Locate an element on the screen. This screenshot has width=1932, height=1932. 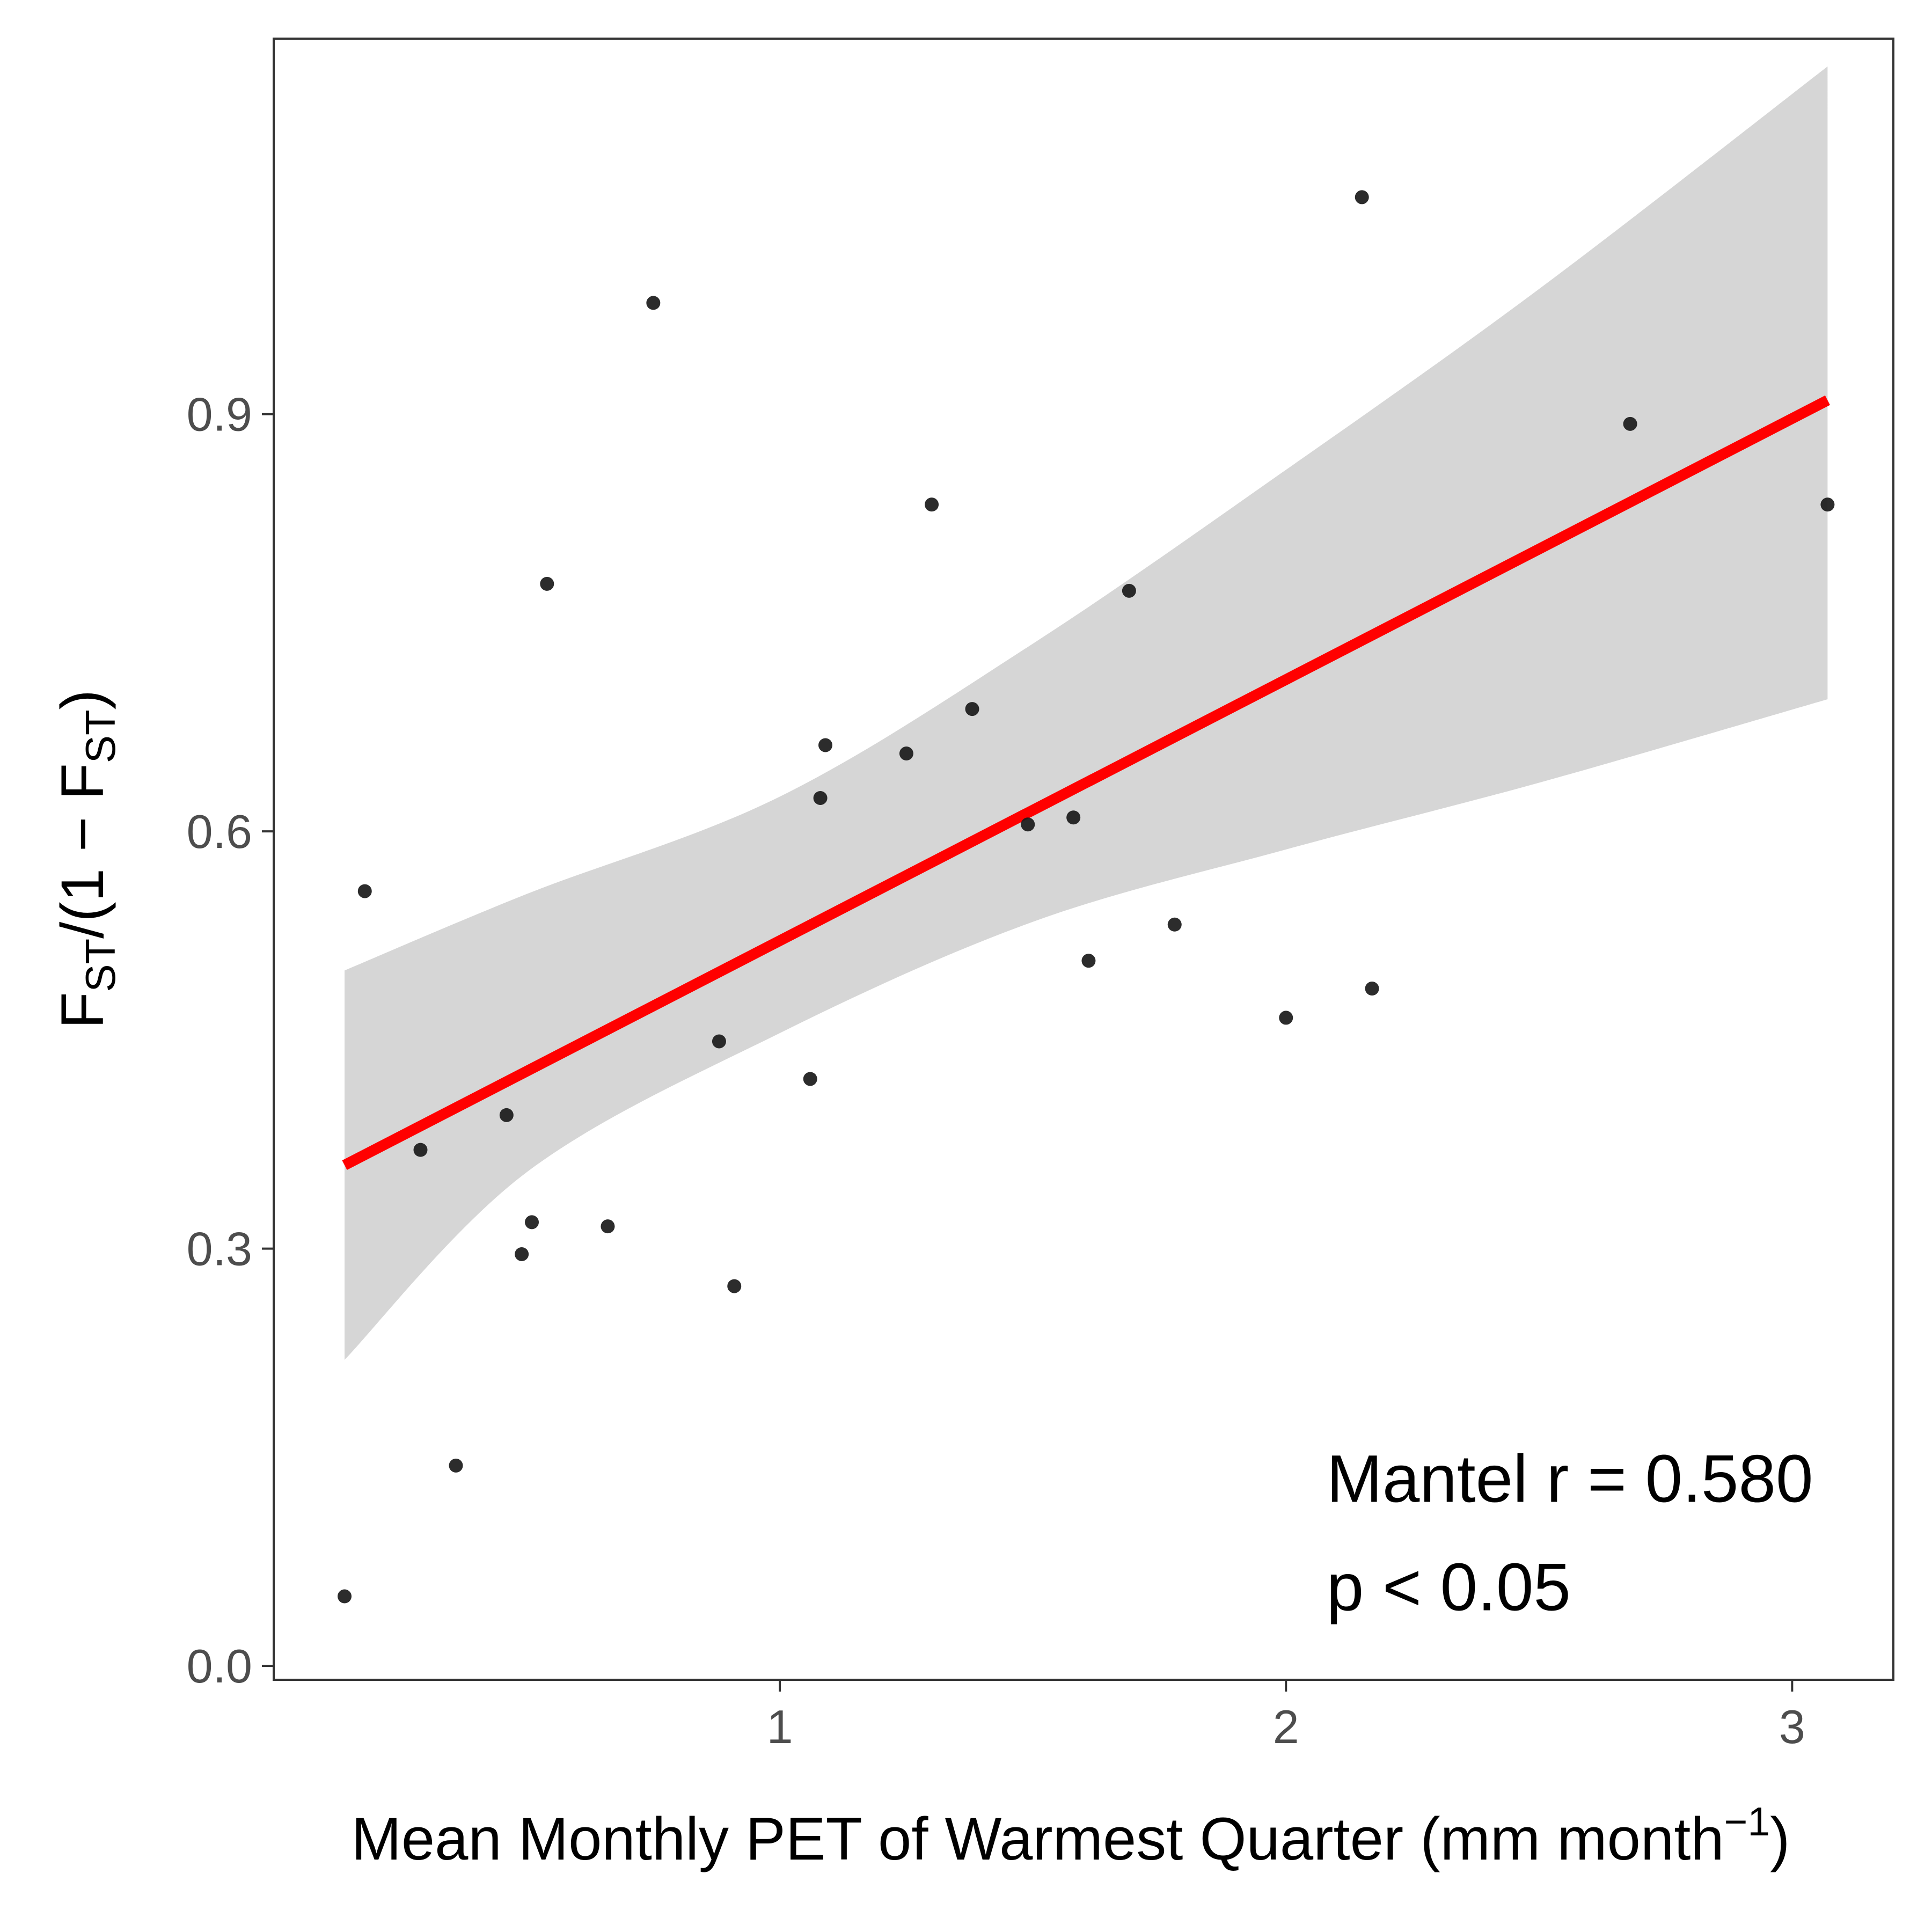
y-title-end: ) is located at coordinates (82, 699).